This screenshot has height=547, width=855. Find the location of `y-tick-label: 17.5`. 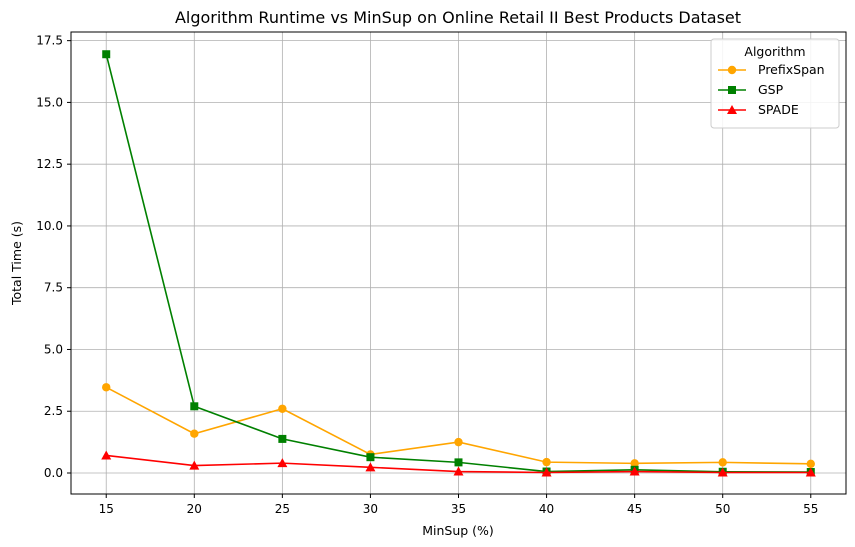

y-tick-label: 17.5 is located at coordinates (49, 41).